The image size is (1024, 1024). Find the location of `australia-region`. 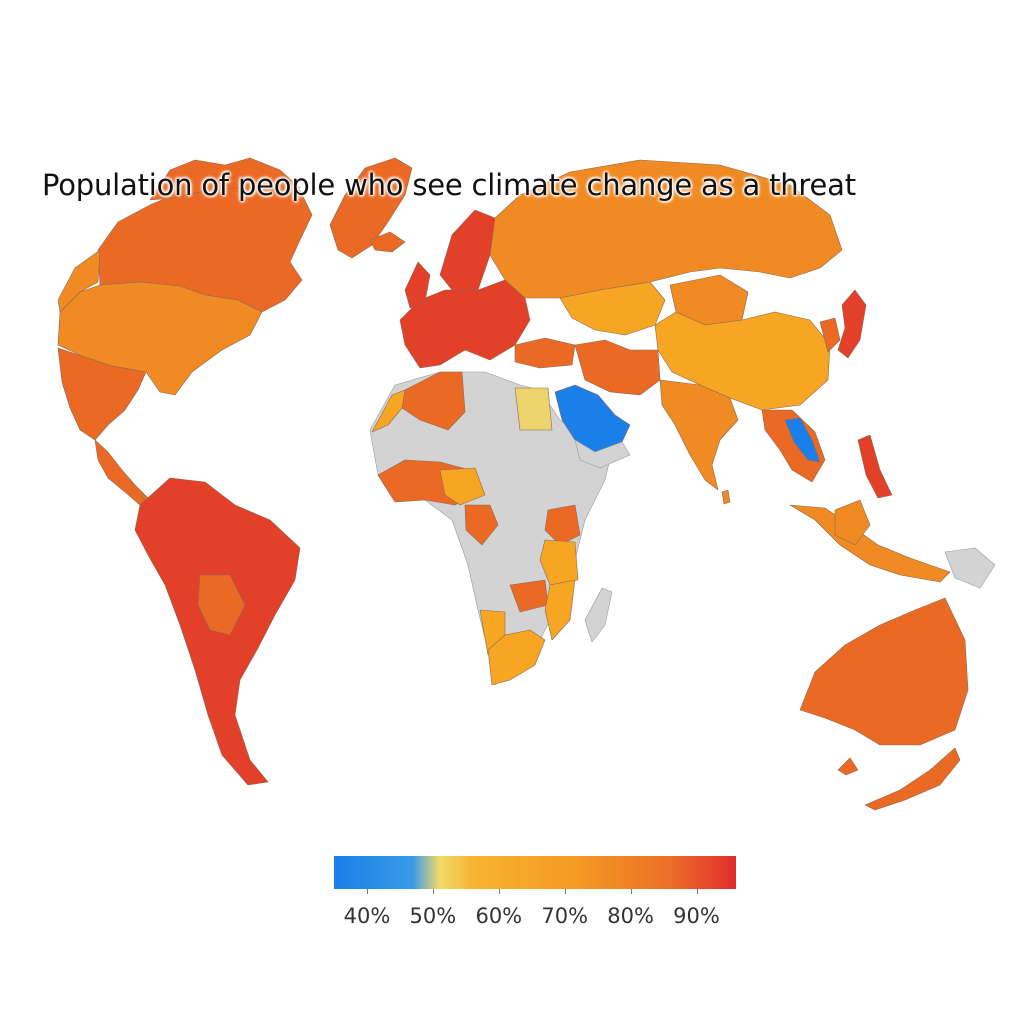

australia-region is located at coordinates (884, 671).